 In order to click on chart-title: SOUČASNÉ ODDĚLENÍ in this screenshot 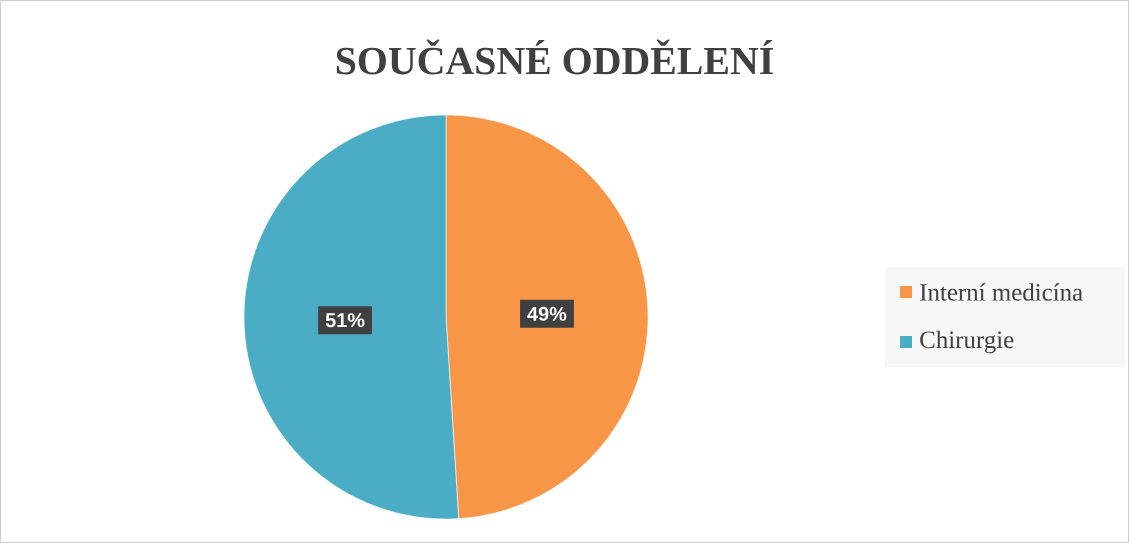, I will do `click(554, 57)`.